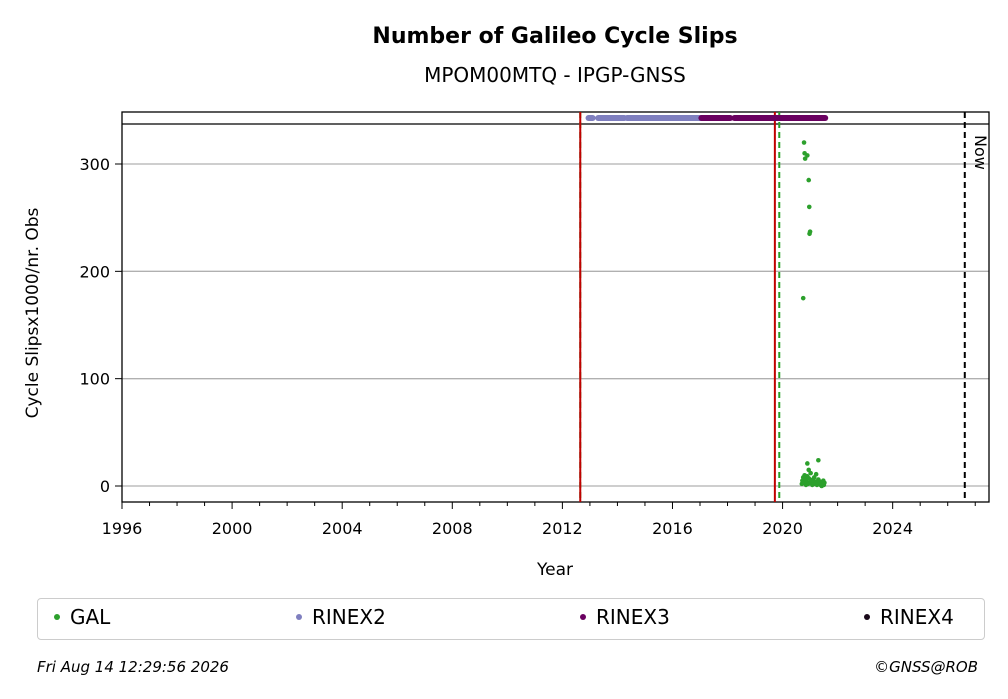 The height and width of the screenshot is (699, 1008). I want to click on legend-item-rinex4: RINEX4, so click(909, 617).